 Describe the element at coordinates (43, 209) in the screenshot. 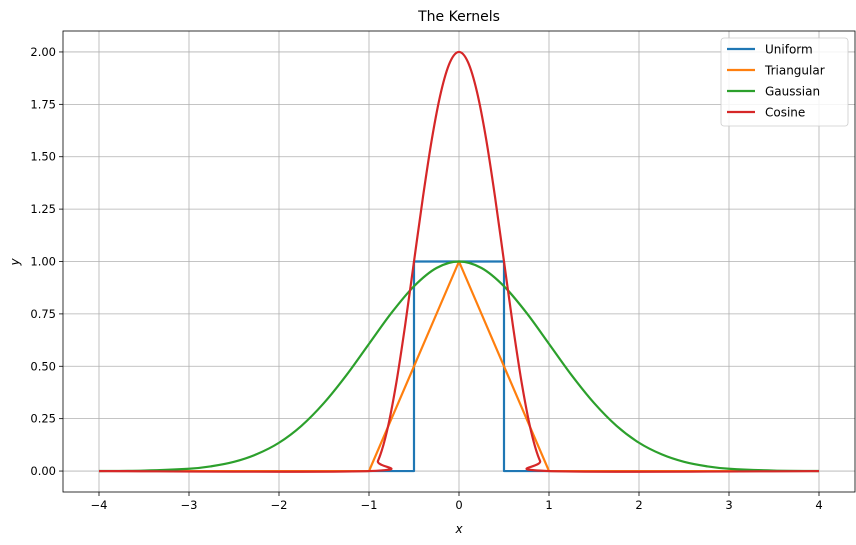

I see `y-tick-label: 1.25` at that location.